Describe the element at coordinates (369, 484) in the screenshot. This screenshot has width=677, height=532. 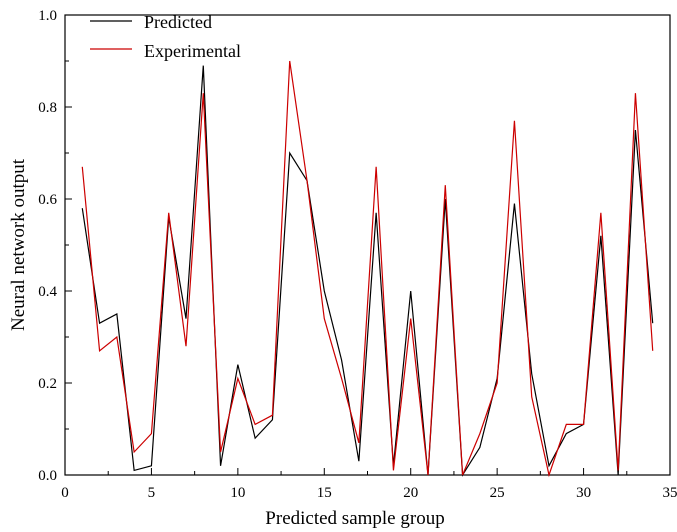
I see `x-axis: 0 5 10 15 20 25 30 35` at that location.